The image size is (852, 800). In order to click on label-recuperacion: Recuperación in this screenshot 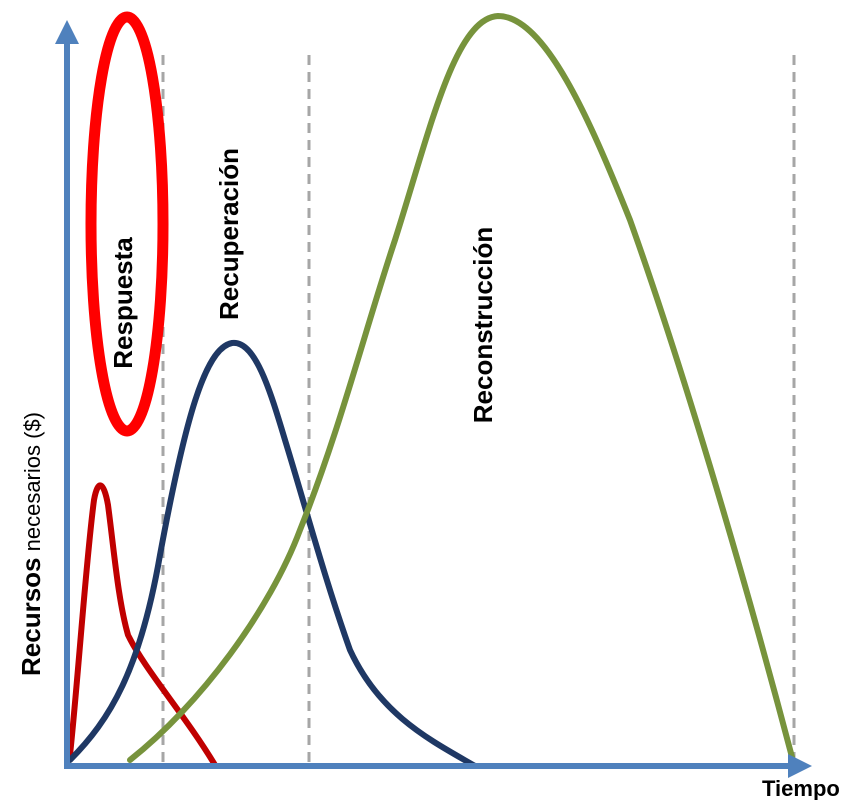, I will do `click(229, 234)`.